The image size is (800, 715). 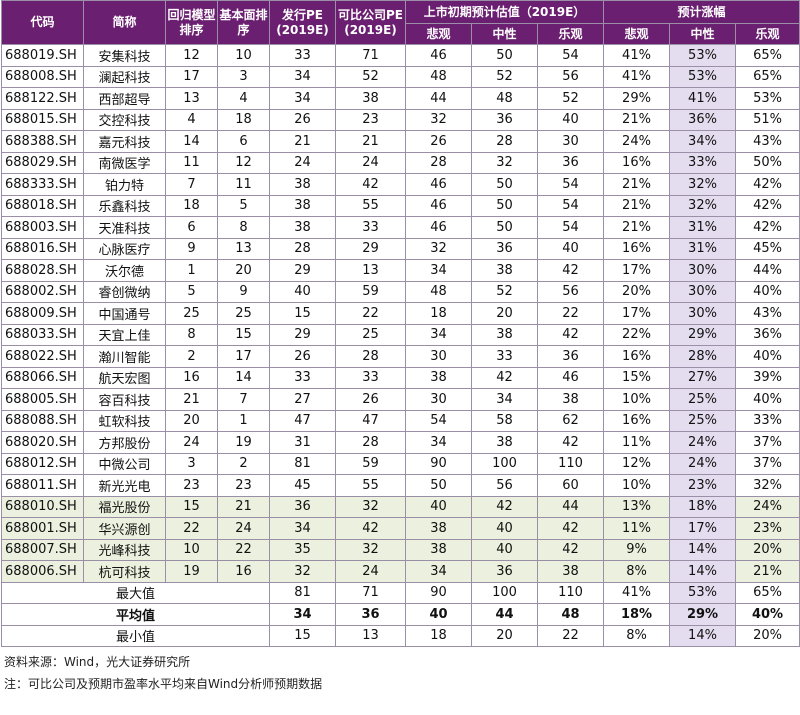 I want to click on summary-cell: 36, so click(x=370, y=614).